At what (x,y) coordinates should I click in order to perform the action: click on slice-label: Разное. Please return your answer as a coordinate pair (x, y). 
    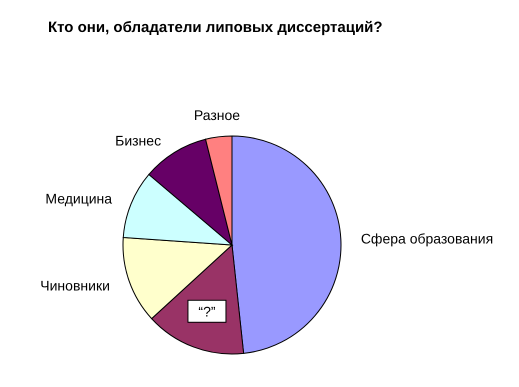
    Looking at the image, I should click on (217, 114).